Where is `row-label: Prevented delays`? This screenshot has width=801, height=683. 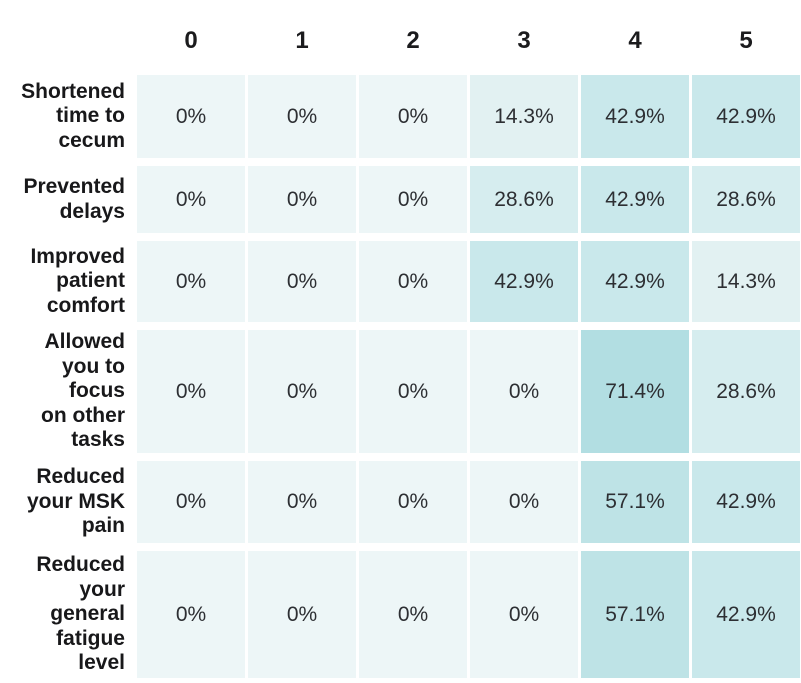 row-label: Prevented delays is located at coordinates (74, 198).